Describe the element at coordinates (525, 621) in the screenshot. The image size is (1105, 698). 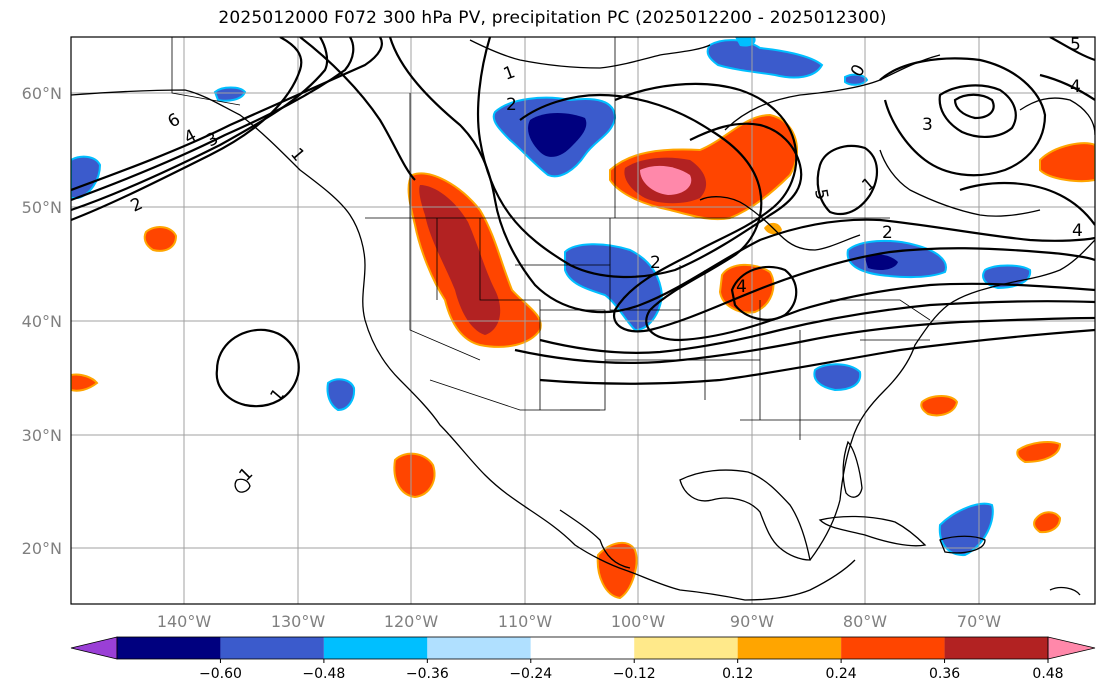
I see `lon-label: 110°W` at that location.